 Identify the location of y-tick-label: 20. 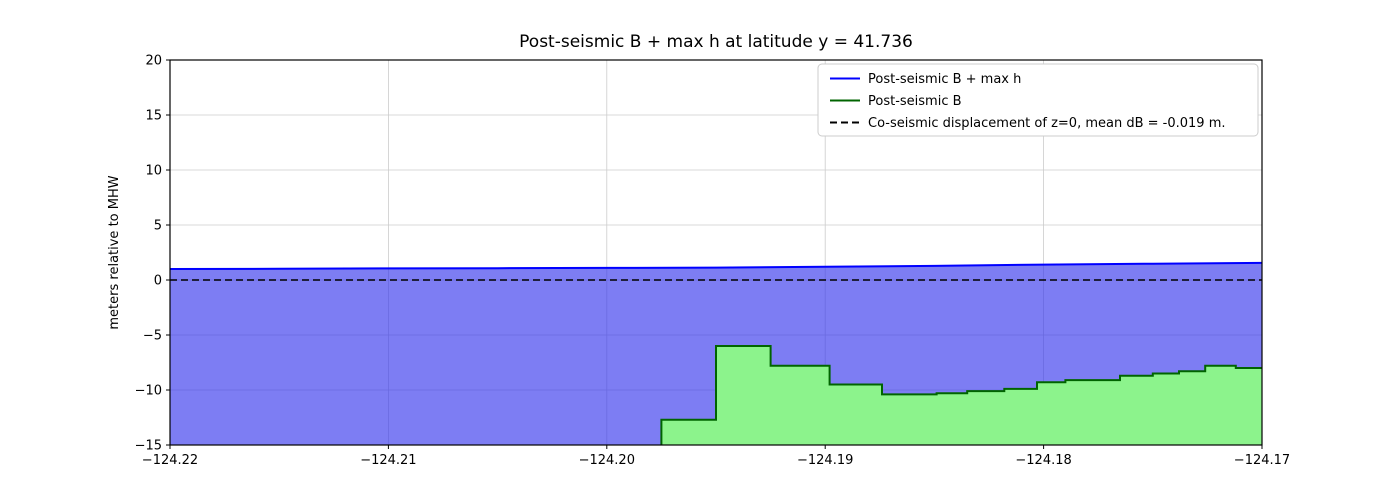
(153, 61).